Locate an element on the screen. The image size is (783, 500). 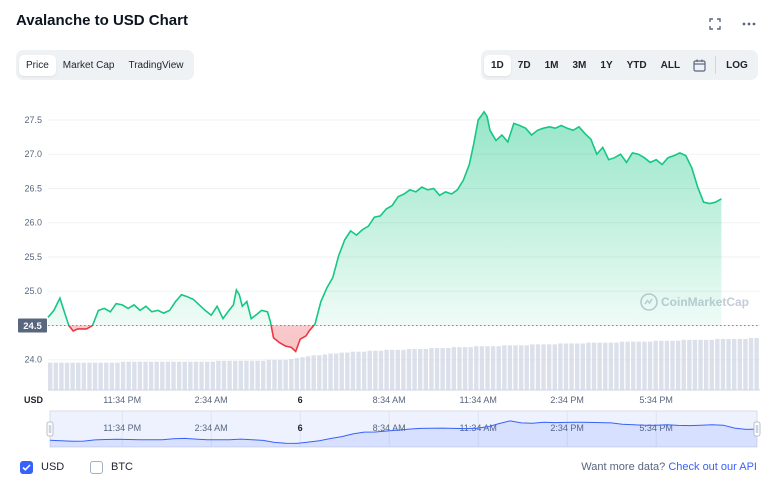
navigator-tick-label: 2:34 PM is located at coordinates (567, 428).